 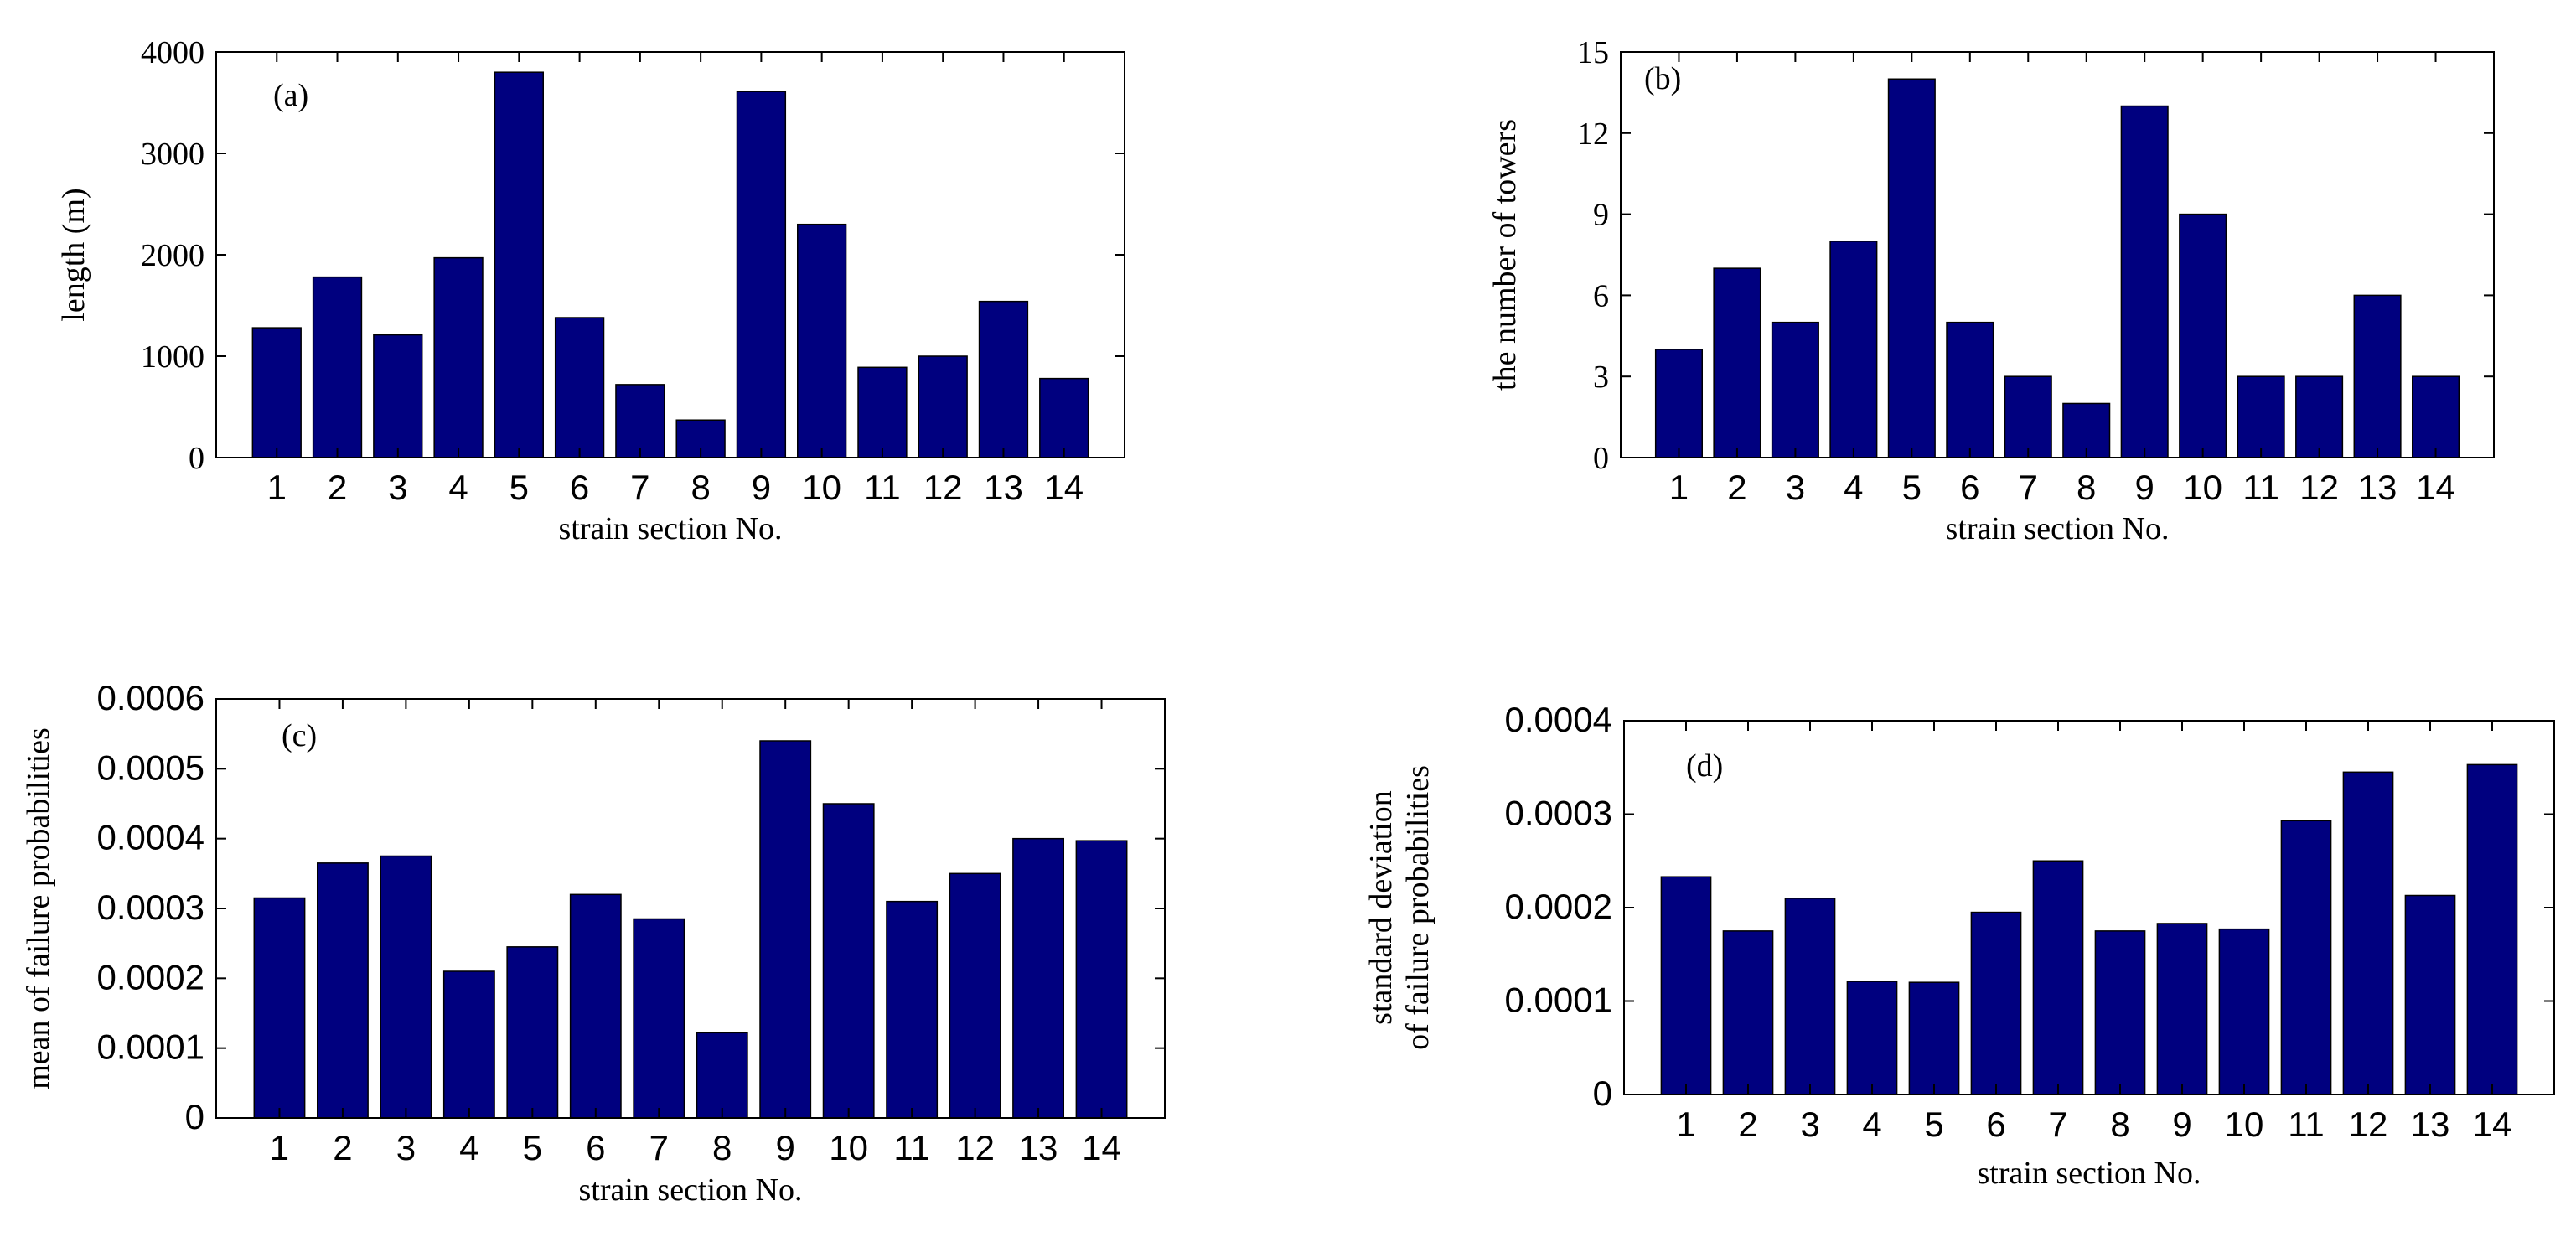 I want to click on panel-4-x-axis-label: strain section No., so click(x=2089, y=1173).